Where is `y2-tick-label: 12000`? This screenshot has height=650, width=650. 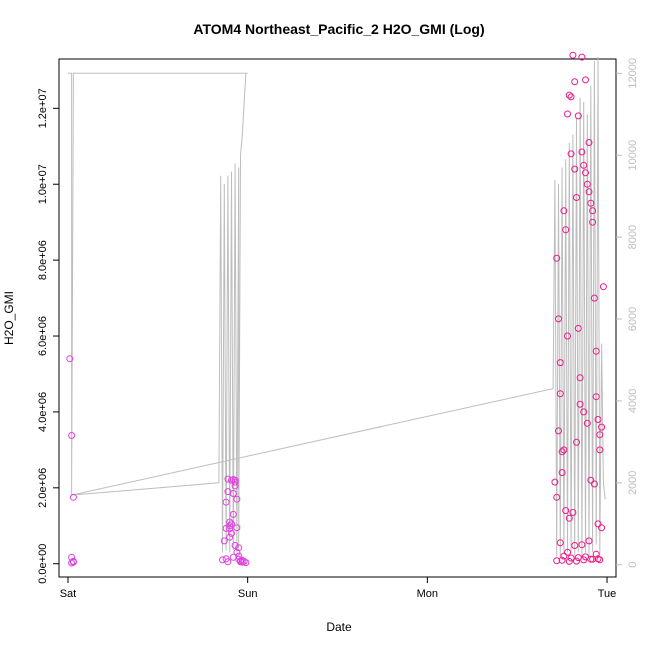 y2-tick-label: 12000 is located at coordinates (633, 73).